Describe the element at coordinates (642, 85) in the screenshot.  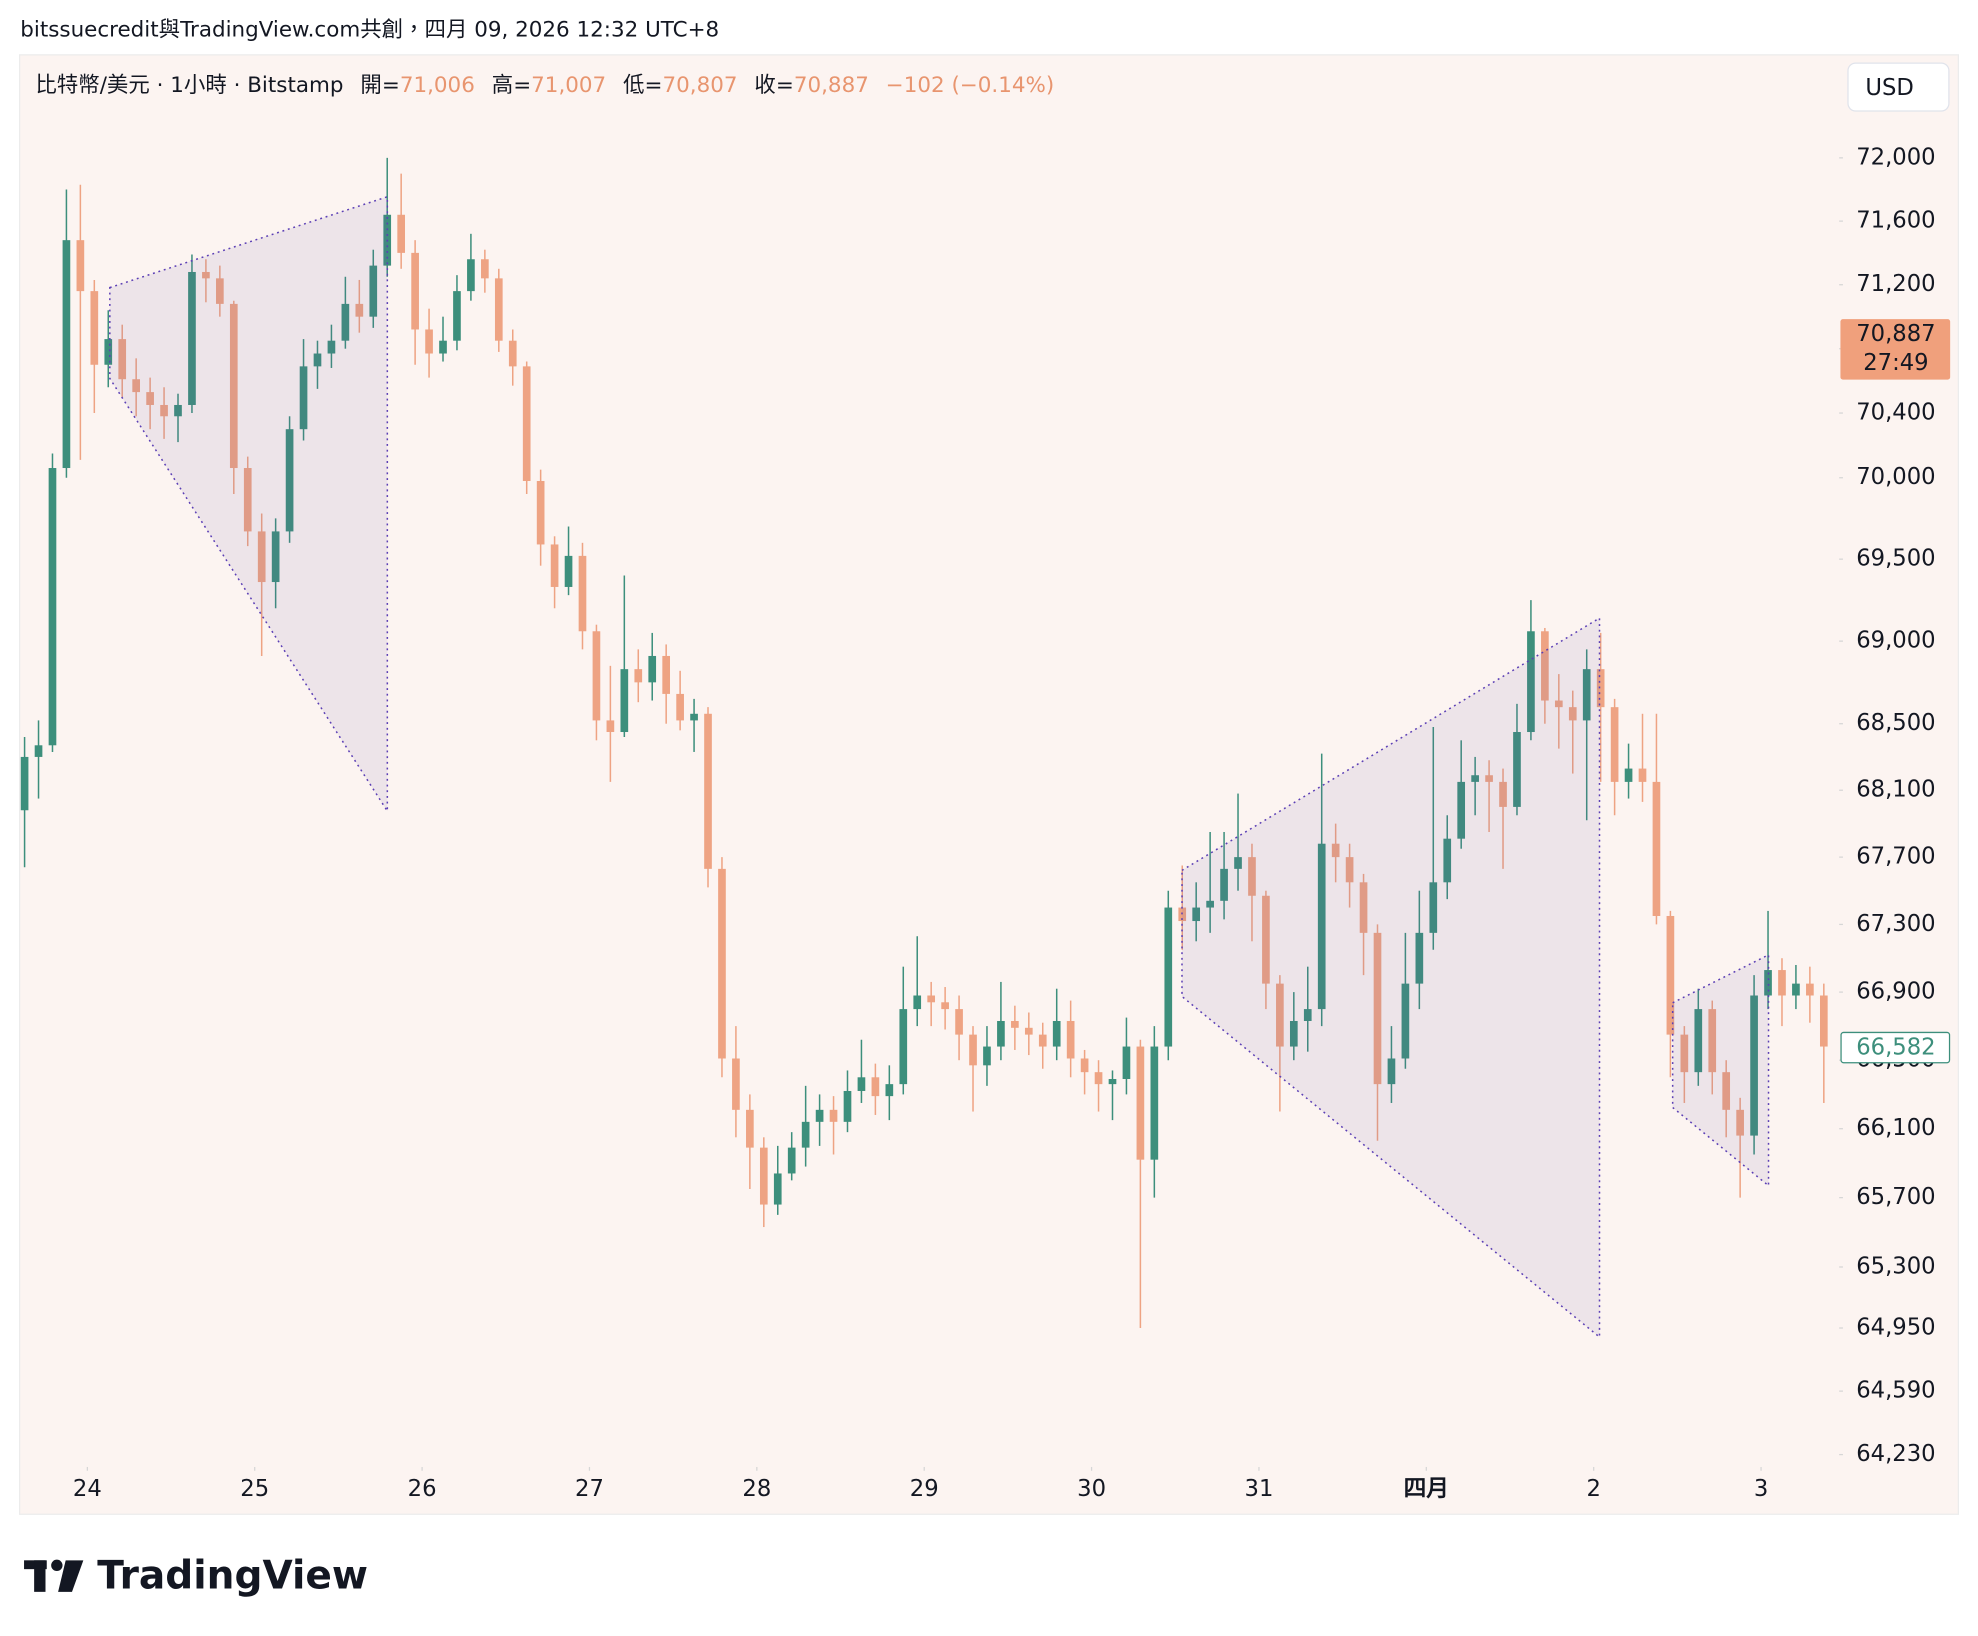
I see `legend-label: 低=` at that location.